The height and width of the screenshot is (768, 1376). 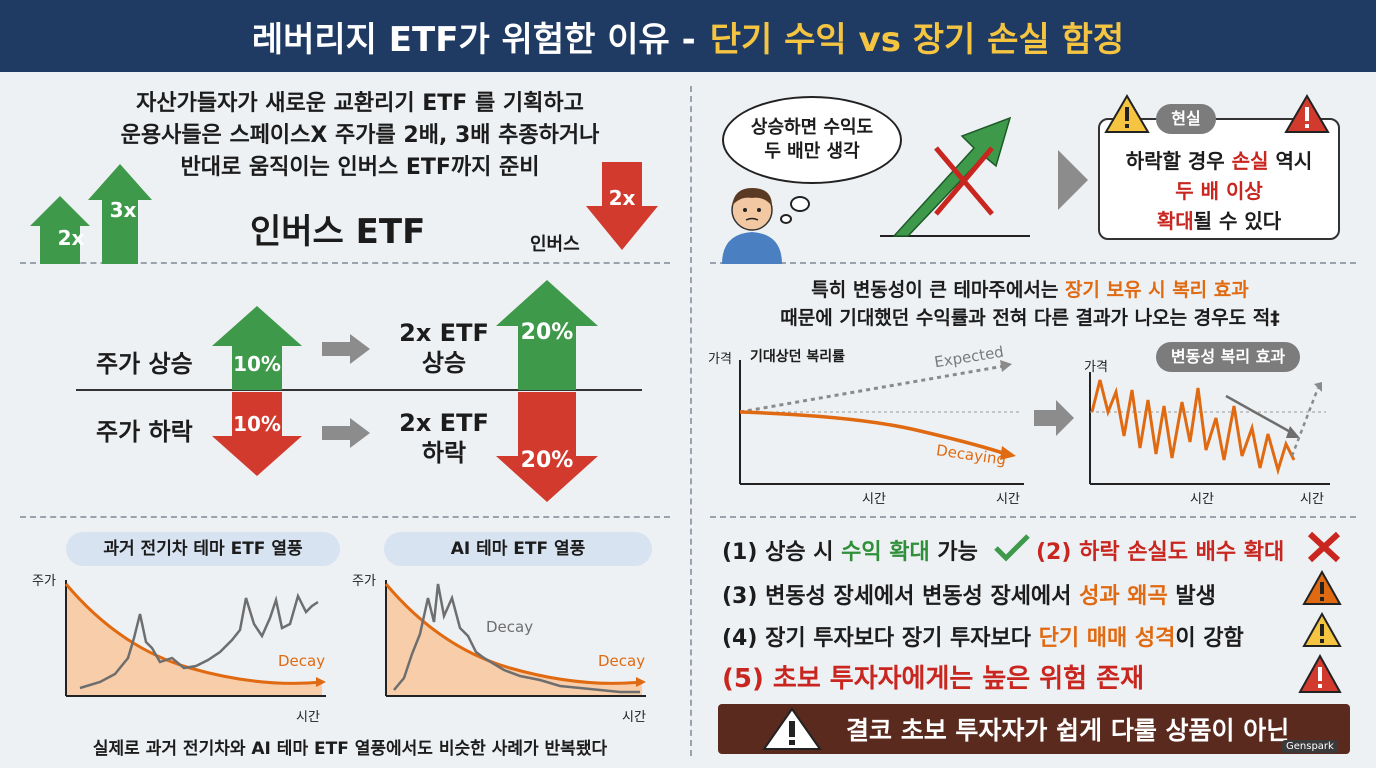 What do you see at coordinates (874, 499) in the screenshot?
I see `chart3-x-label: 시간` at bounding box center [874, 499].